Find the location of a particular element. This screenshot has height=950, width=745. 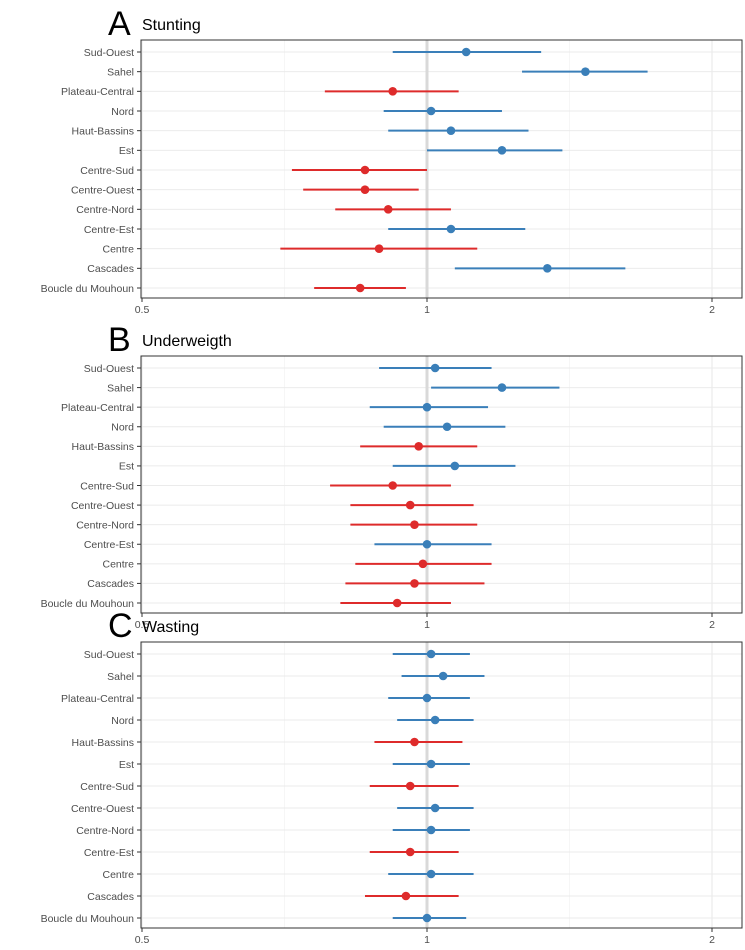

panel-letter: A is located at coordinates (119, 24).